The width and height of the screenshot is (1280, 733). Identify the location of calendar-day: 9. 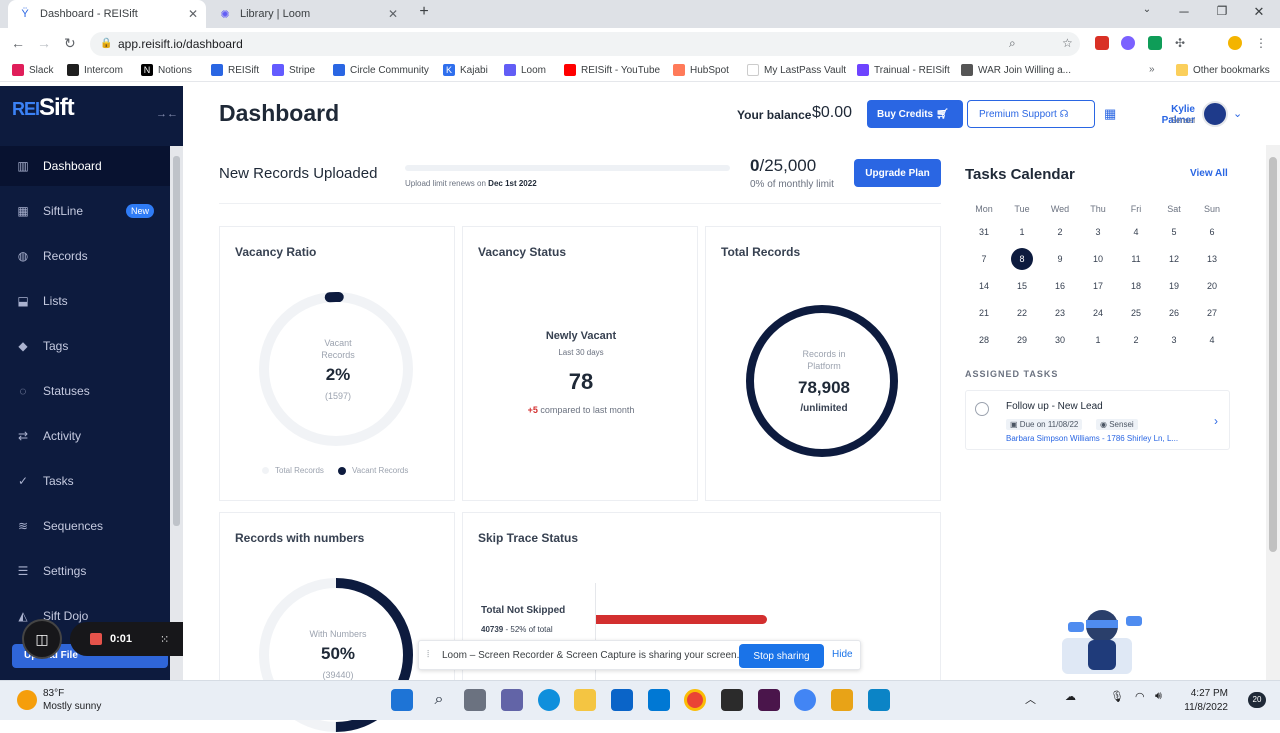
(1060, 259).